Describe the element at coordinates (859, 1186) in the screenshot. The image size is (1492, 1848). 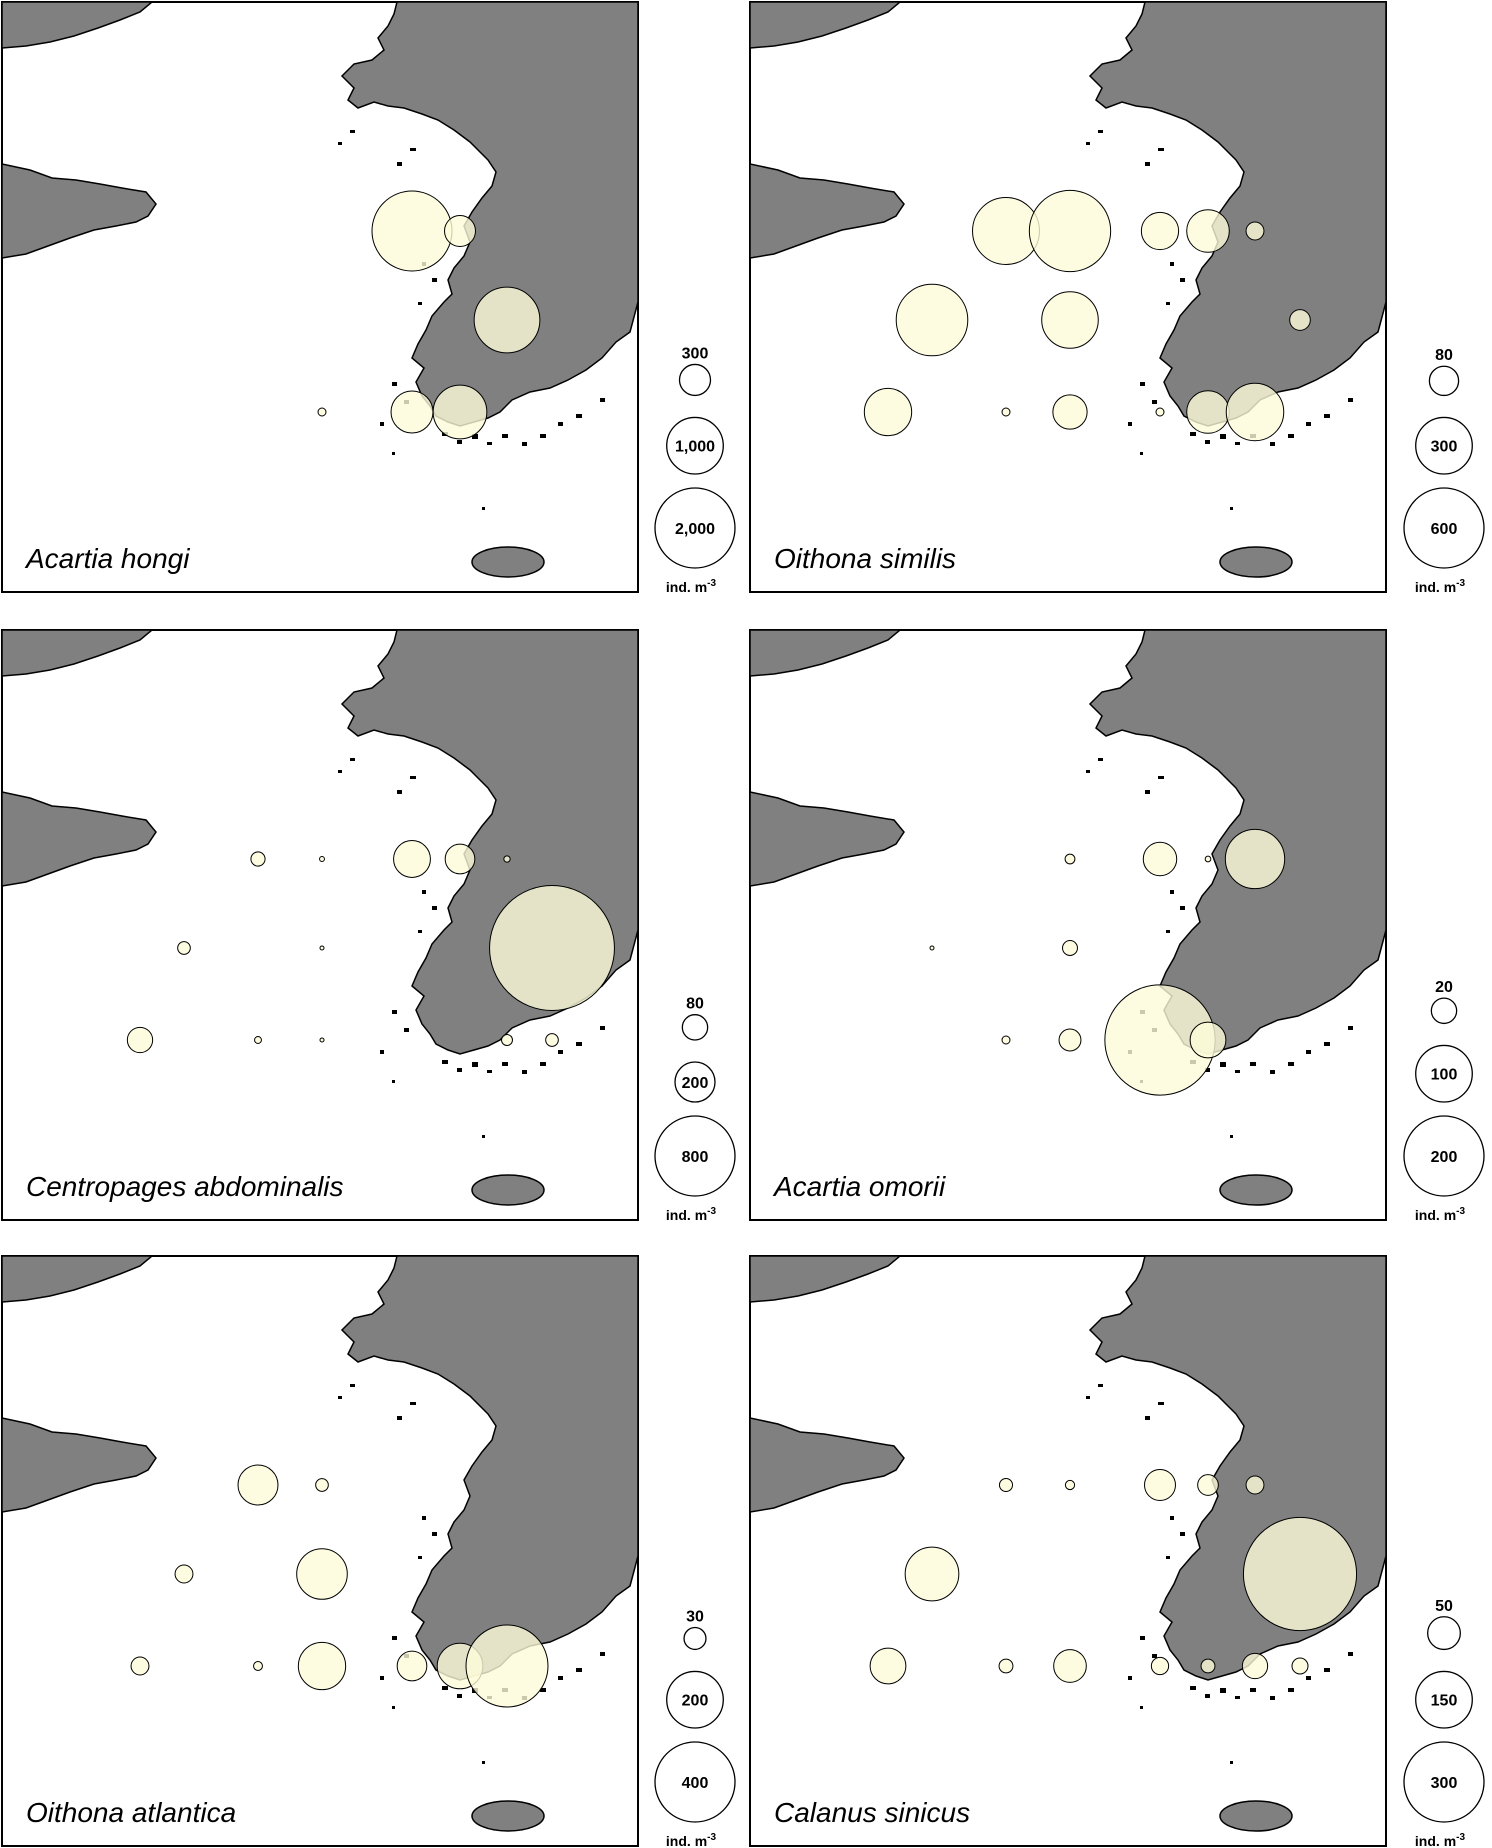
I see `species-label: Acartia omorii` at that location.